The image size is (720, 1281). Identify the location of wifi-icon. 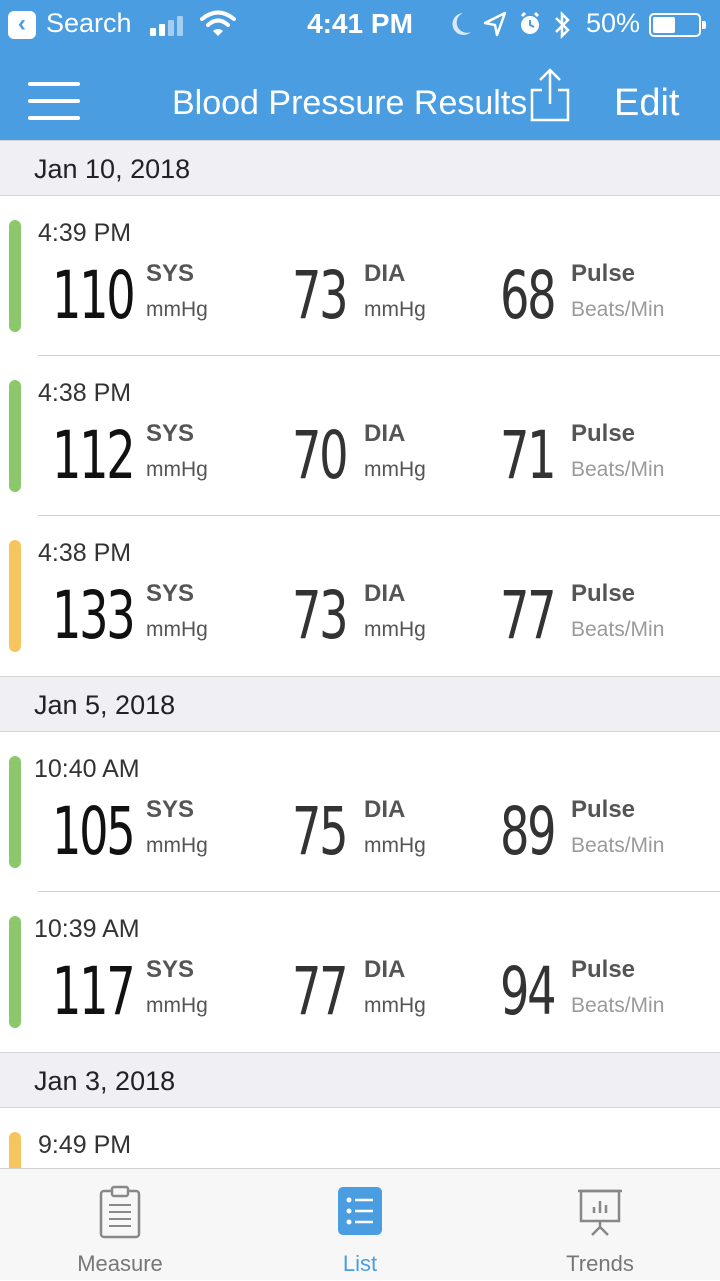
(218, 23).